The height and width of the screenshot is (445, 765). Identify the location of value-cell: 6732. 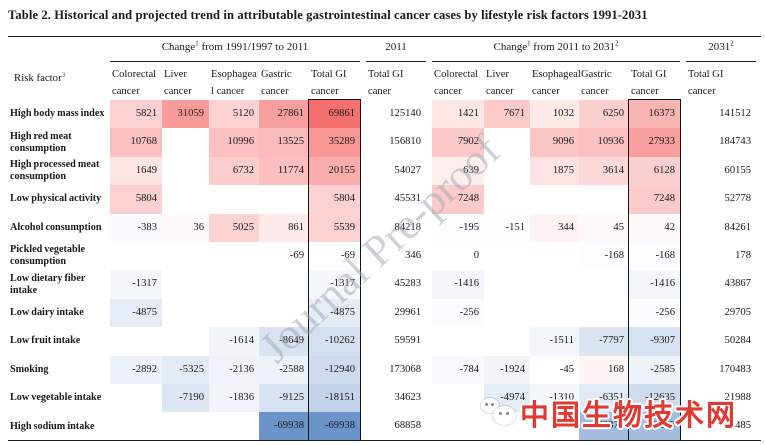
(234, 171).